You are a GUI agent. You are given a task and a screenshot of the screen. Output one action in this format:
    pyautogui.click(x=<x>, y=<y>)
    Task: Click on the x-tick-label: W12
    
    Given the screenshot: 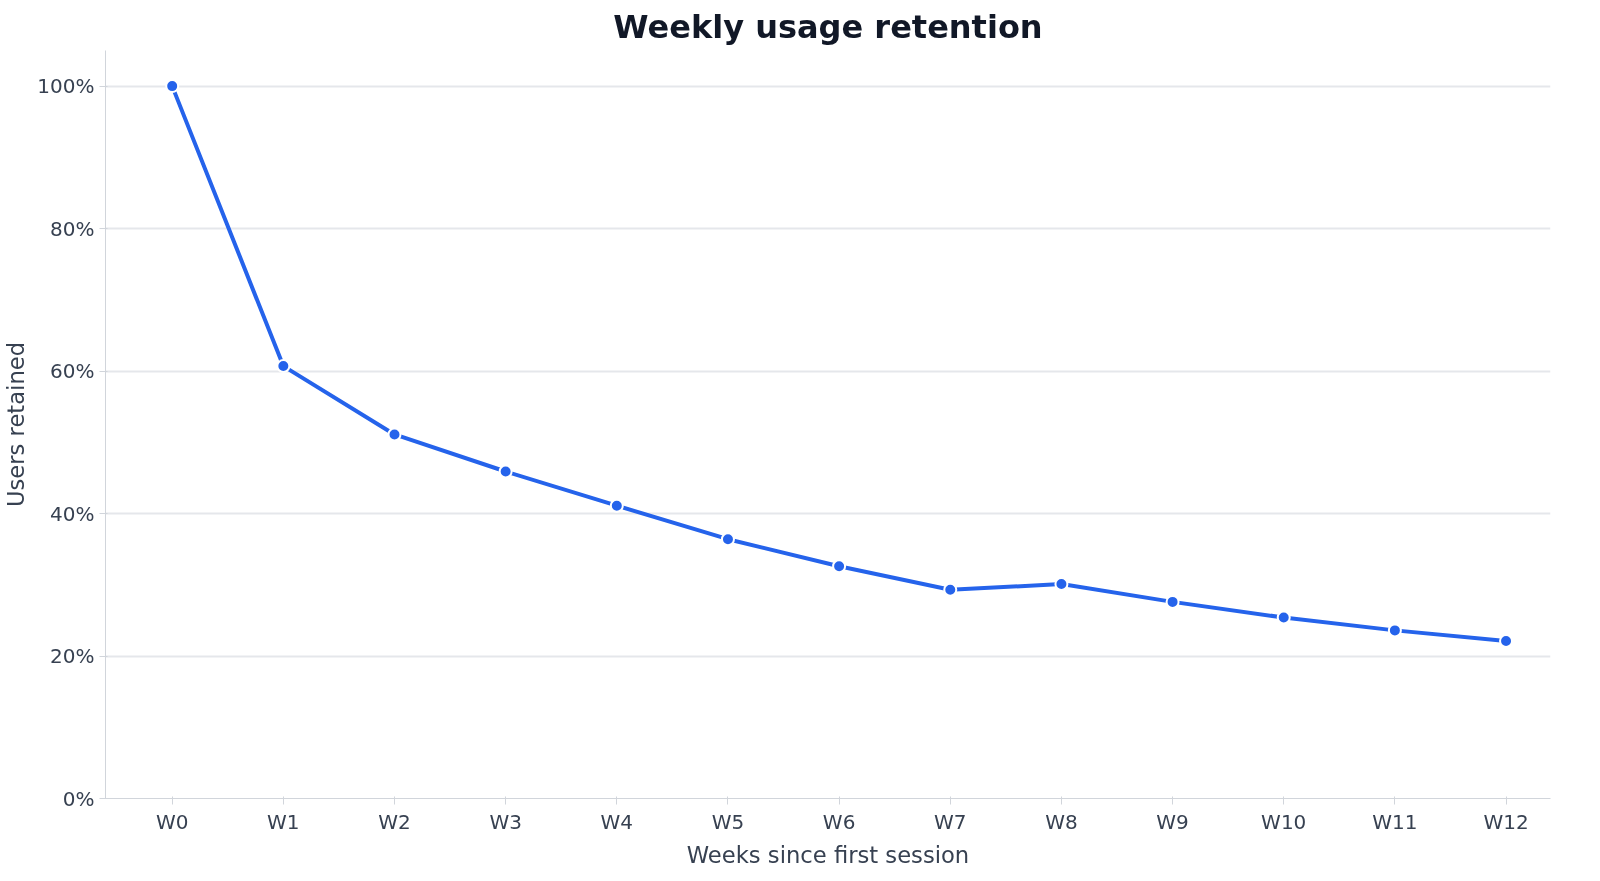 What is the action you would take?
    pyautogui.click(x=1506, y=821)
    